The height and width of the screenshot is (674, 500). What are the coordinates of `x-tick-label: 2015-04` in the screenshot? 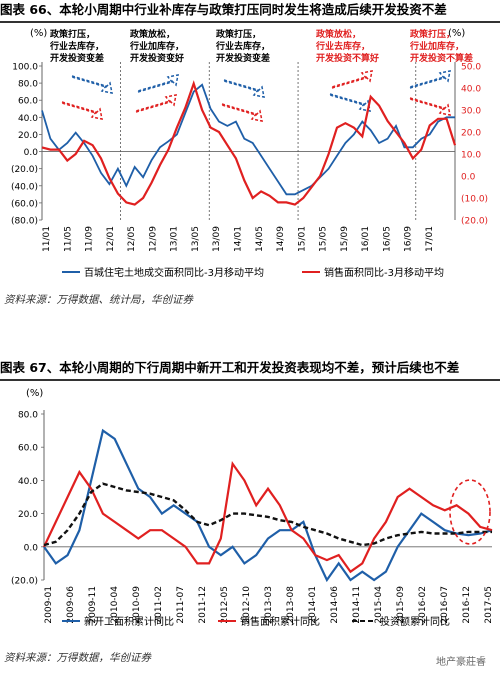 It's located at (379, 605).